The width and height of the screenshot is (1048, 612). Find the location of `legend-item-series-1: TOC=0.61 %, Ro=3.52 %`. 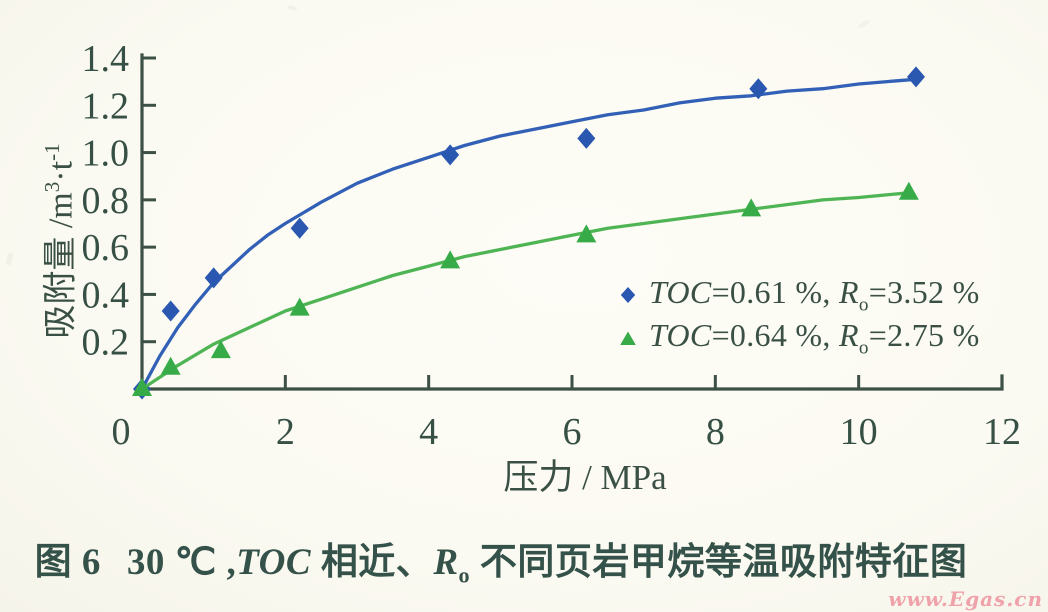

legend-item-series-1: TOC=0.61 %, Ro=3.52 % is located at coordinates (799, 295).